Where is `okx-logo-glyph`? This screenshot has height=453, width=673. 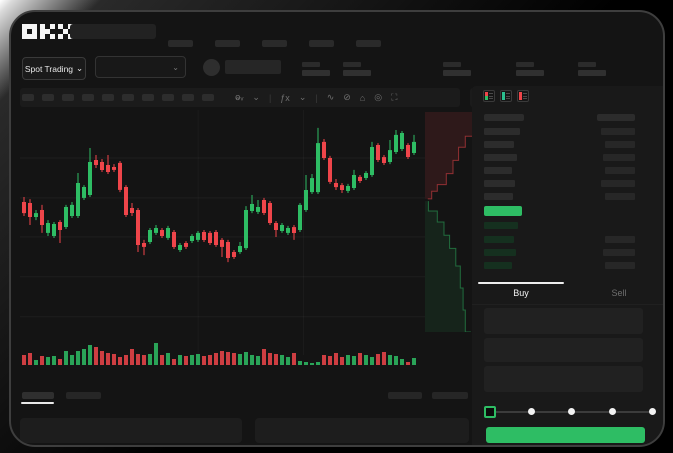 okx-logo-glyph is located at coordinates (29, 31).